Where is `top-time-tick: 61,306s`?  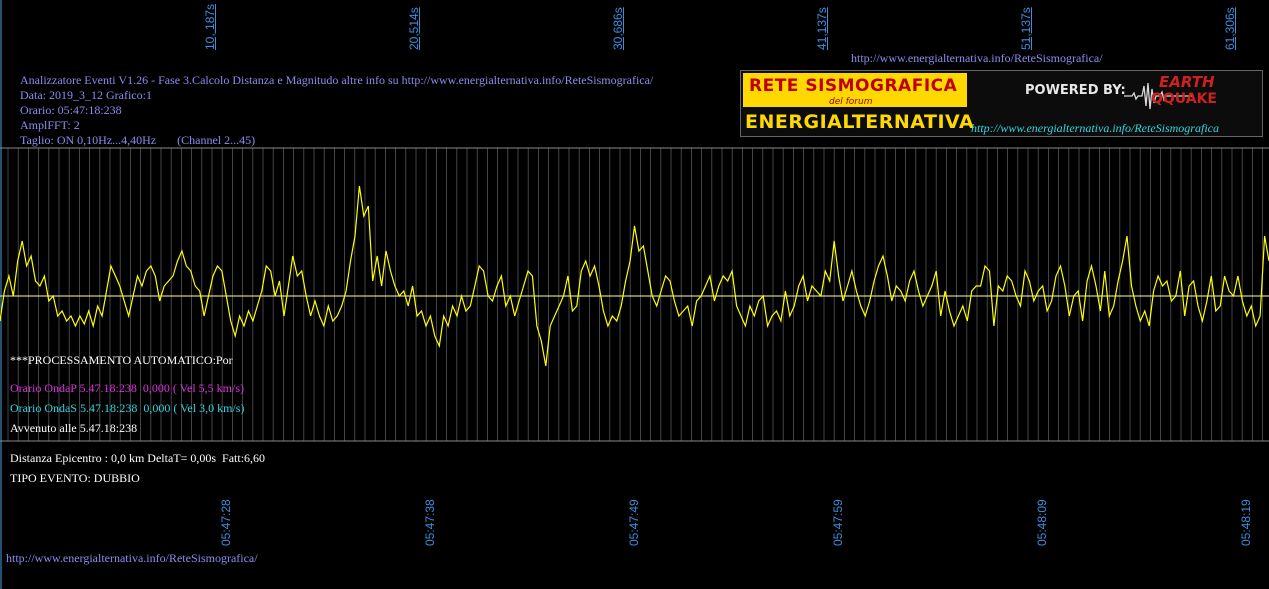
top-time-tick: 61,306s is located at coordinates (1230, 28).